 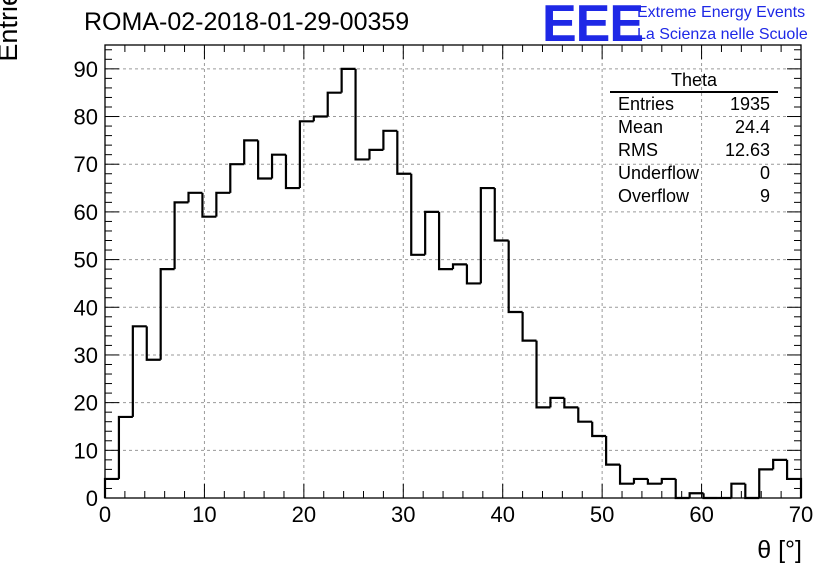 I want to click on stats-row-entries: Entries 1935, so click(x=694, y=104).